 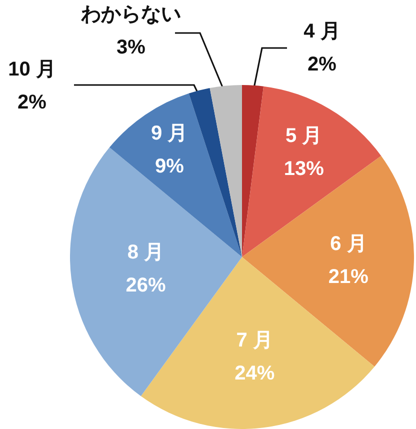 I want to click on data-label: 3%, so click(x=131, y=47).